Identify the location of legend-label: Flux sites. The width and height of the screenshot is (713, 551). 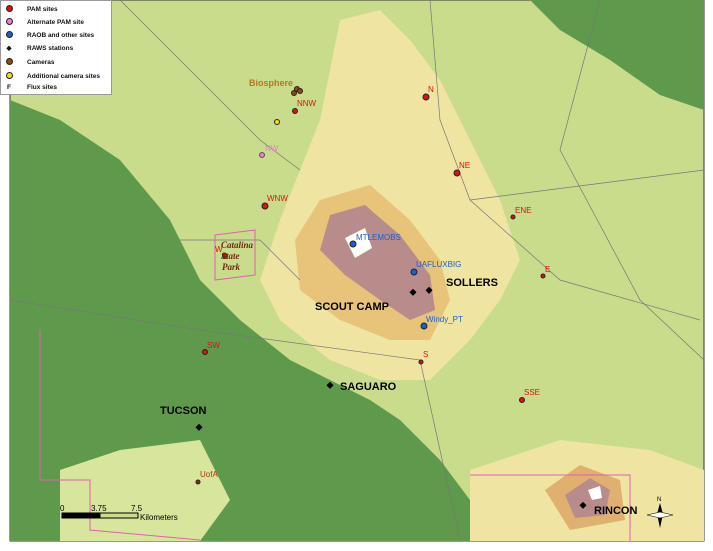
(42, 87).